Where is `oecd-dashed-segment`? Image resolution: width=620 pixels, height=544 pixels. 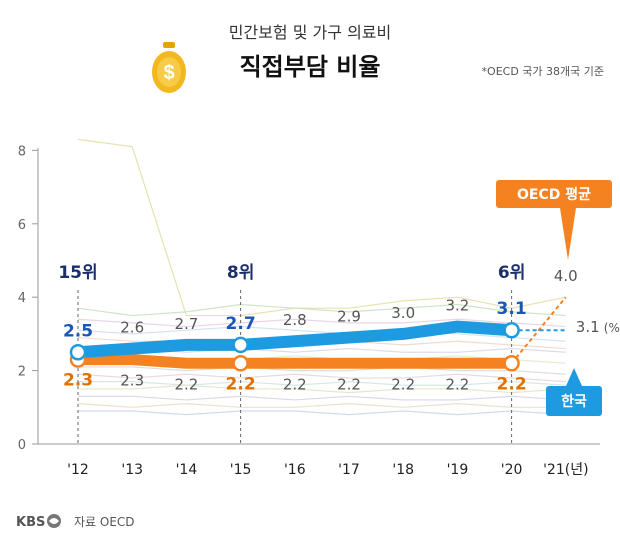
oecd-dashed-segment is located at coordinates (538, 330).